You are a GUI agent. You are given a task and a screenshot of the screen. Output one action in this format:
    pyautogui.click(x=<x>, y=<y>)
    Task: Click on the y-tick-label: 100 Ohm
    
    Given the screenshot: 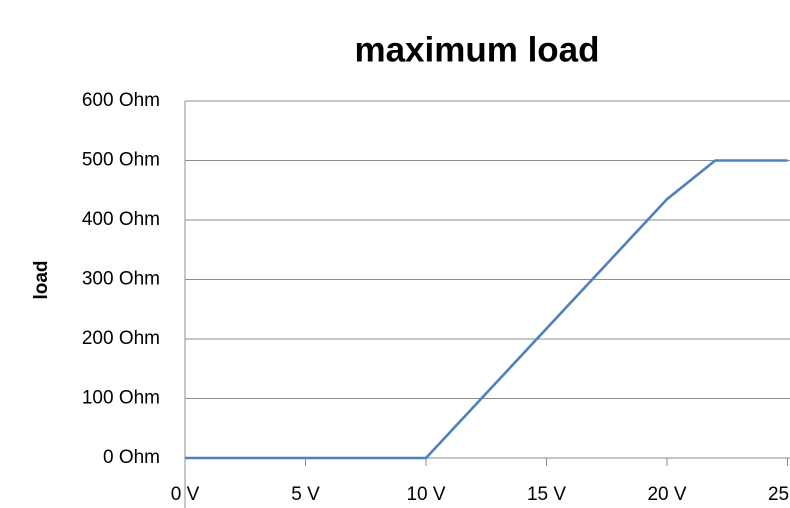 What is the action you would take?
    pyautogui.click(x=121, y=398)
    